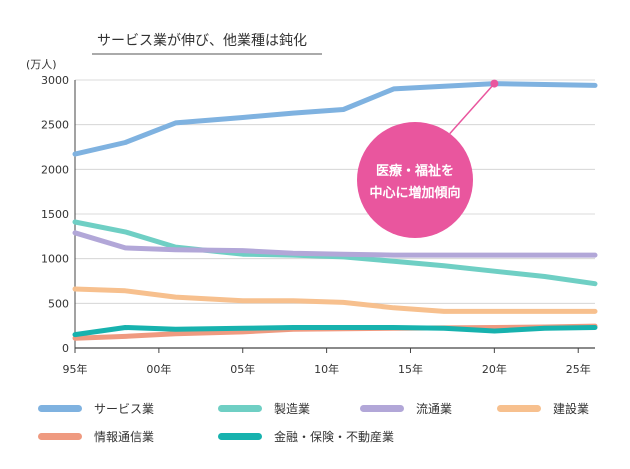 The width and height of the screenshot is (630, 469). Describe the element at coordinates (158, 369) in the screenshot. I see `x-tick-label-1: 00年` at that location.